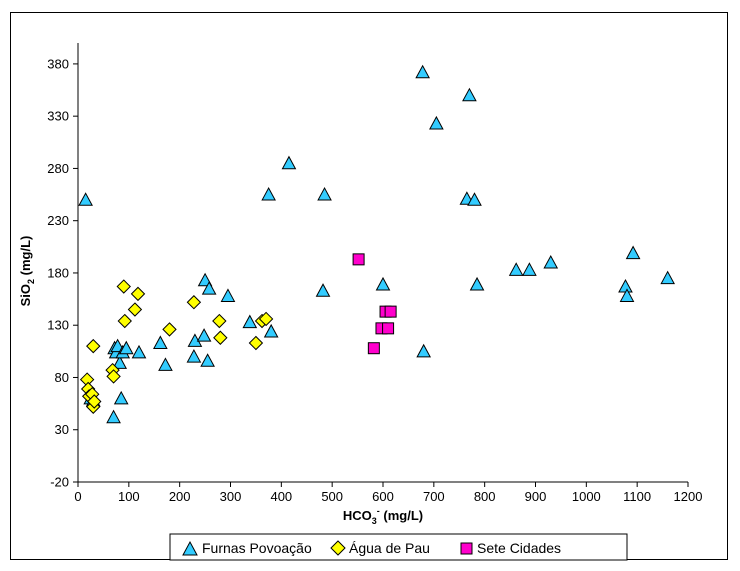 This screenshot has width=740, height=571. What do you see at coordinates (231, 496) in the screenshot?
I see `x-tick-label: 300` at bounding box center [231, 496].